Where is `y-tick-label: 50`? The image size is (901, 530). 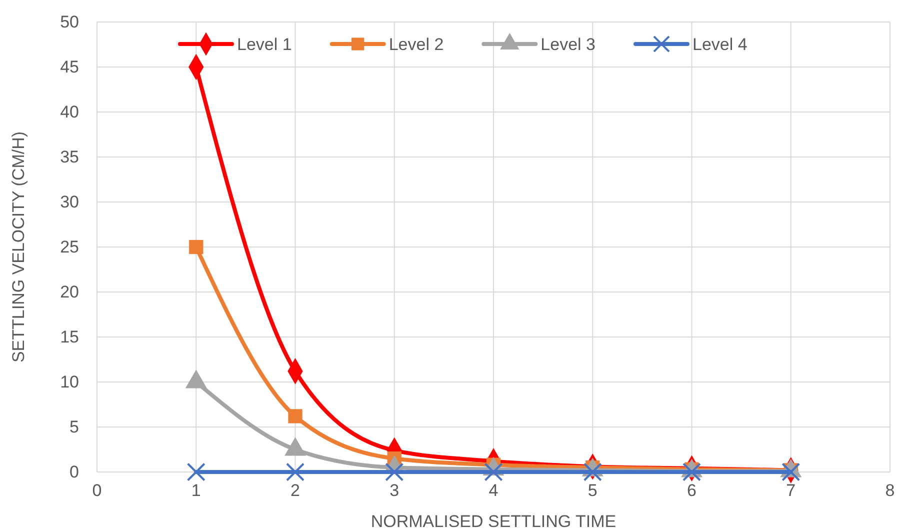 y-tick-label: 50 is located at coordinates (69, 22).